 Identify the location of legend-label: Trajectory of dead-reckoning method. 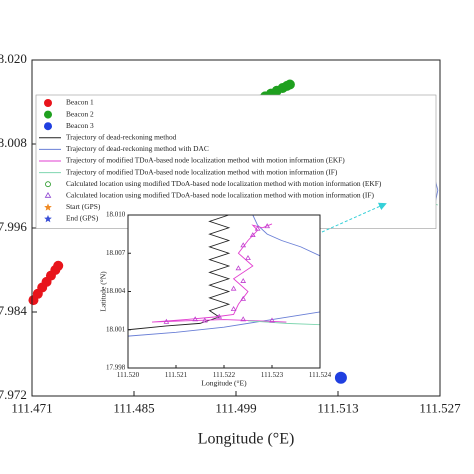
(121, 137).